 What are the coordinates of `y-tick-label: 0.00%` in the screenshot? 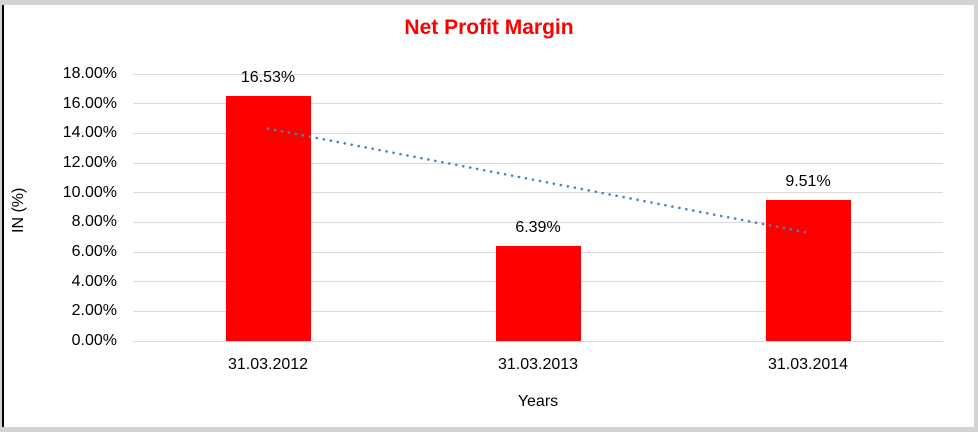 It's located at (94, 340).